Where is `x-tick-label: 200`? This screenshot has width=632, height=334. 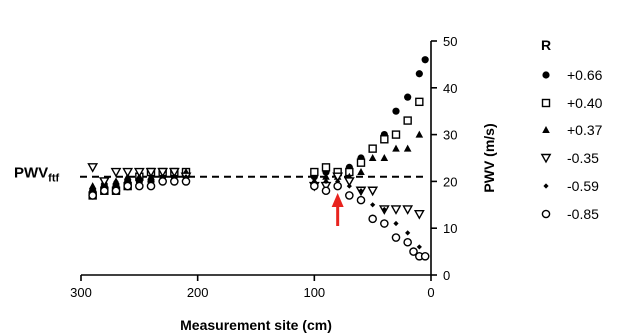
x-tick-label: 200 is located at coordinates (198, 292).